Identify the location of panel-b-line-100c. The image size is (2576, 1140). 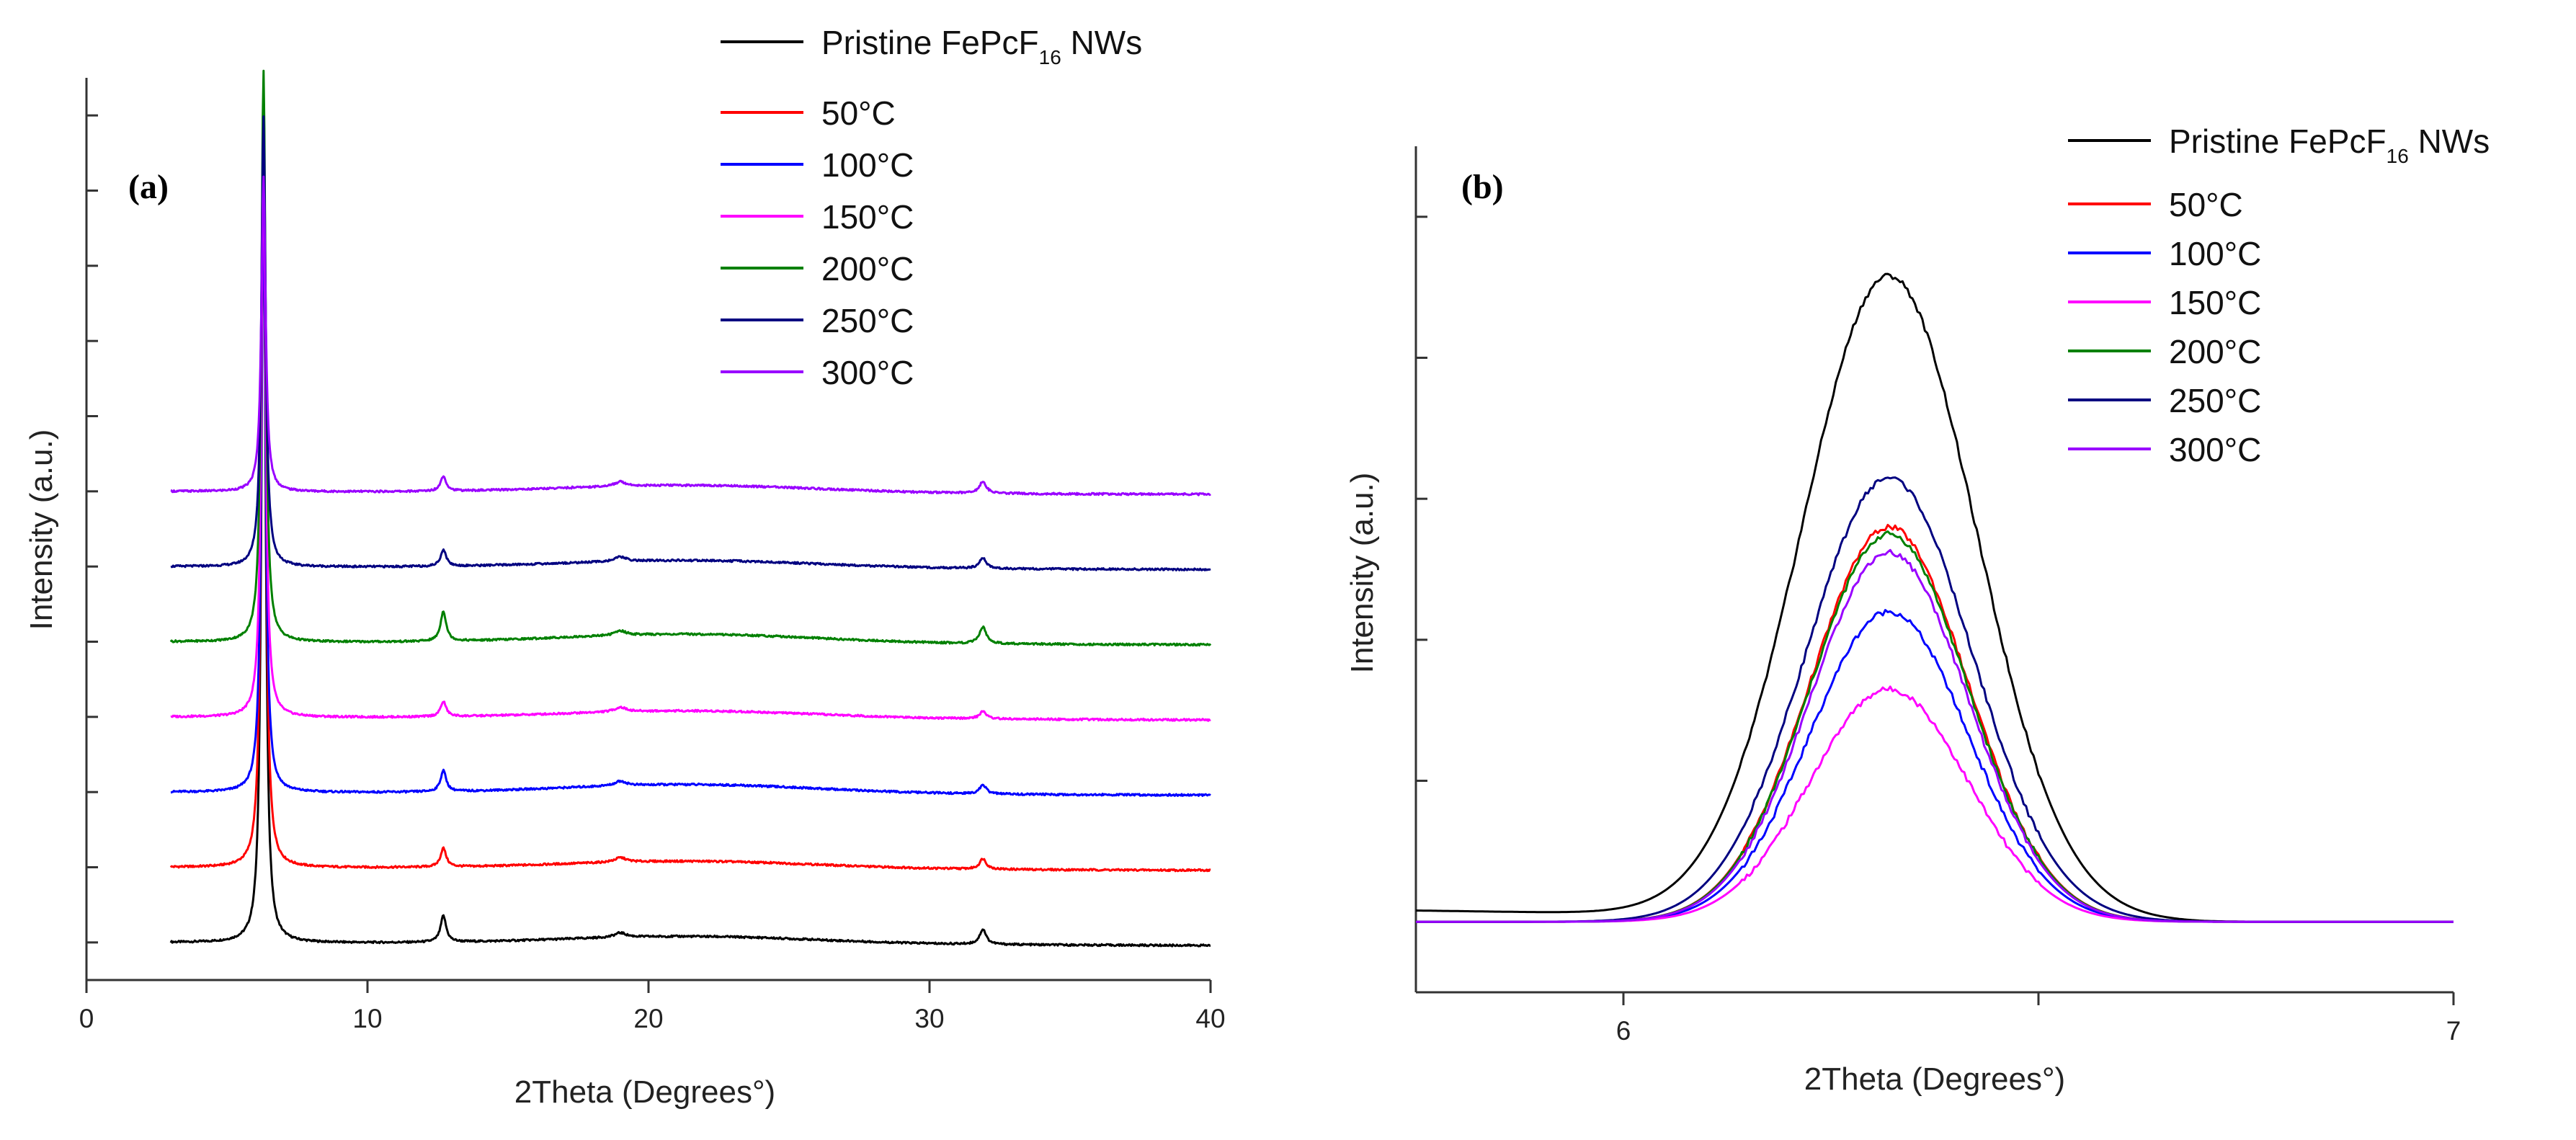
(1935, 766).